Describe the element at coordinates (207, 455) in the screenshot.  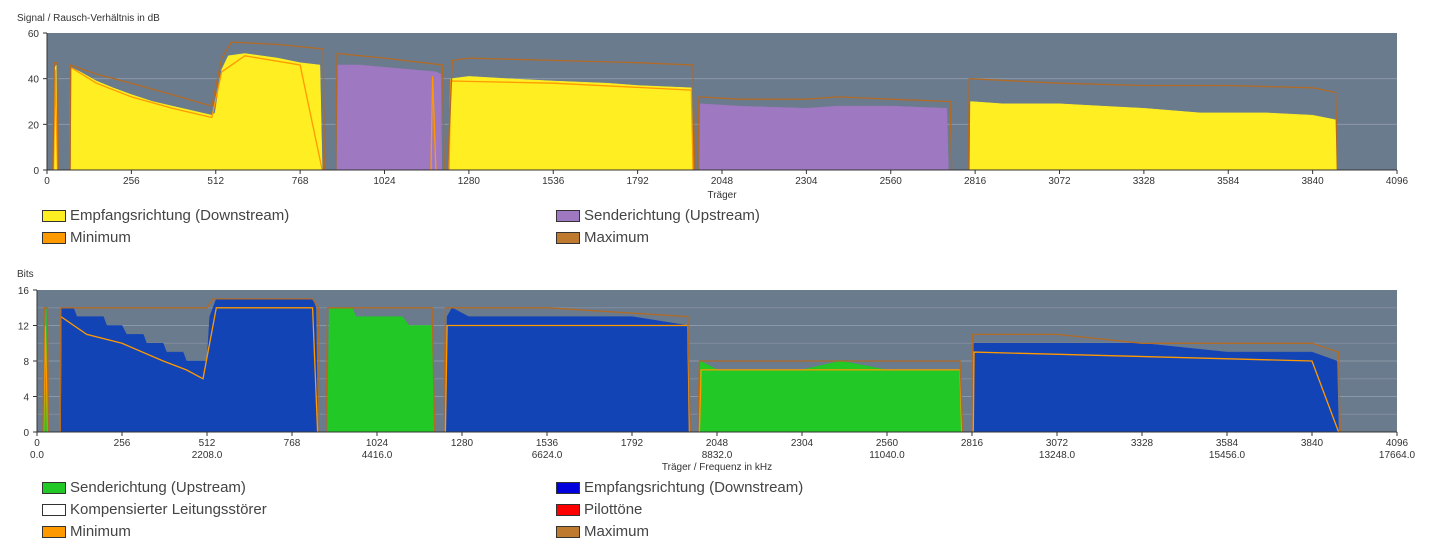
I see `x-secondary-tick-label: 2208.0` at that location.